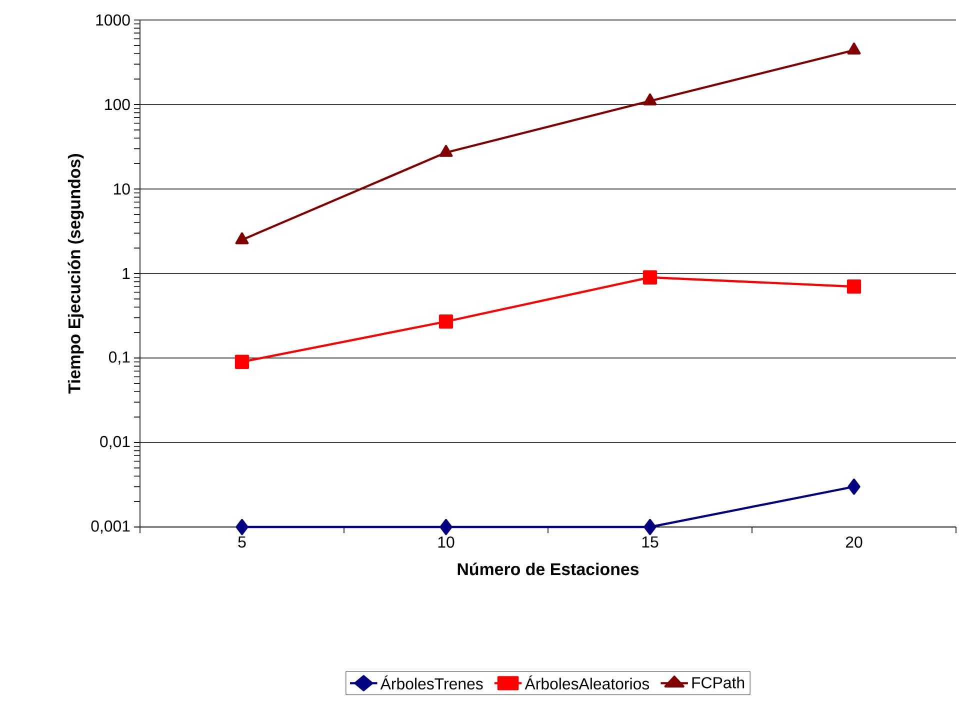 Image resolution: width=959 pixels, height=706 pixels. What do you see at coordinates (76, 274) in the screenshot?
I see `y-axis-title: Tiempo Ejecución (segundos)` at bounding box center [76, 274].